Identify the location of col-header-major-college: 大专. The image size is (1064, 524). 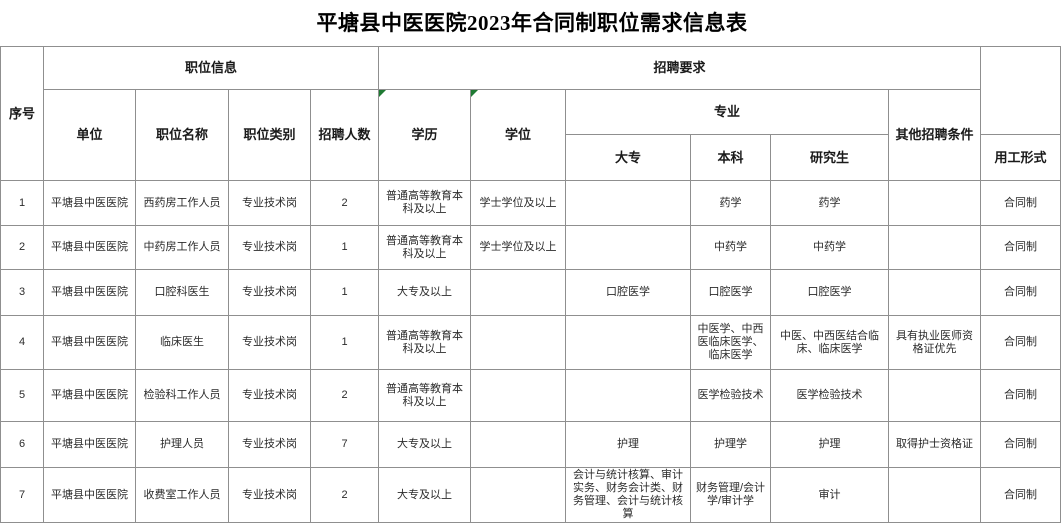
(628, 157).